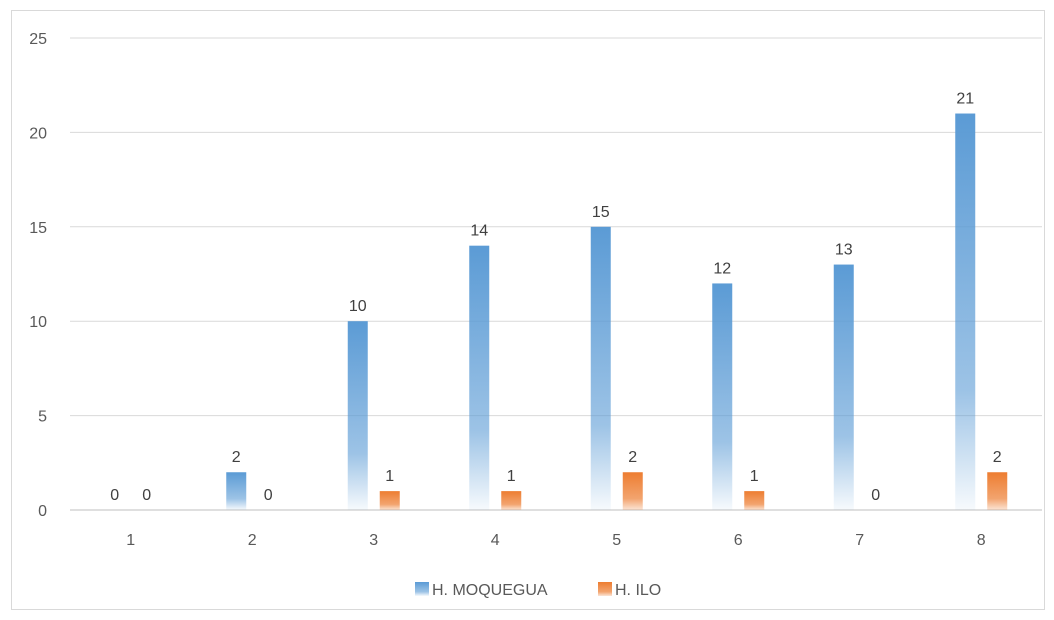 This screenshot has height=620, width=1054. I want to click on data-label: 15, so click(601, 212).